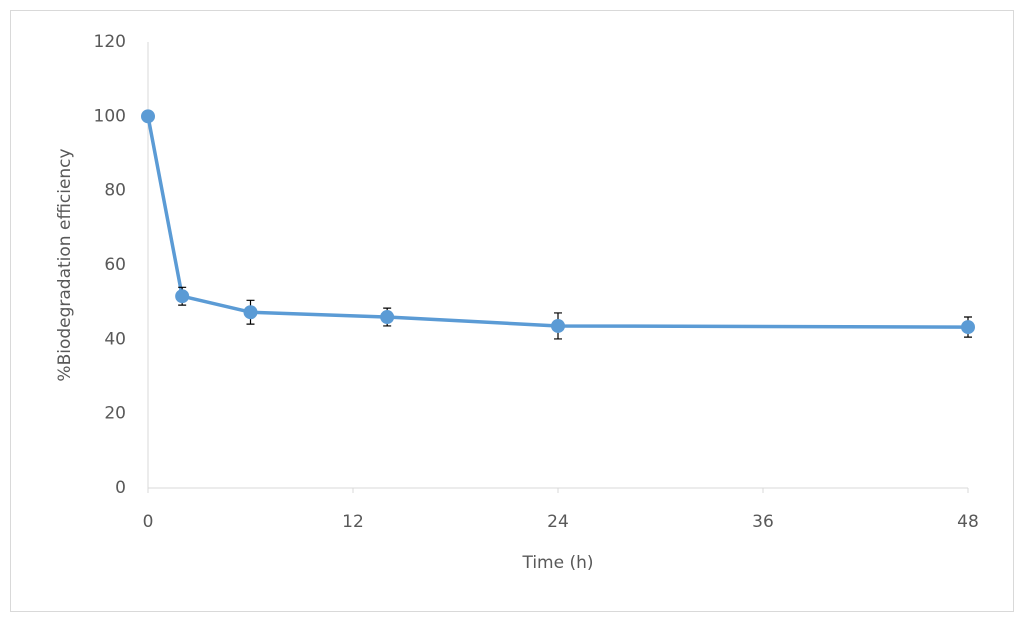 This screenshot has width=1024, height=623. Describe the element at coordinates (65, 264) in the screenshot. I see `y-axis-title: %Biodegradation efficiency` at that location.